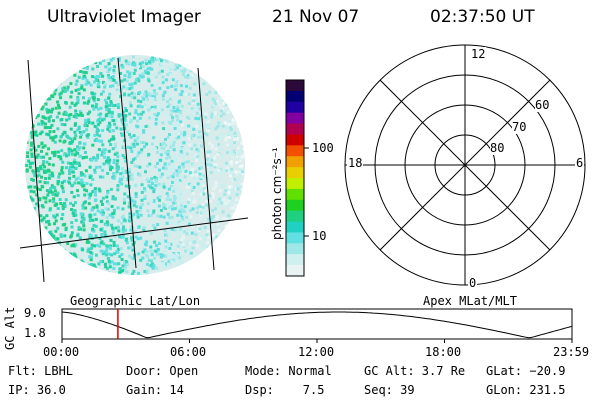 This screenshot has width=600, height=400. What do you see at coordinates (526, 390) in the screenshot?
I see `info-glon: GLon: 231.5` at bounding box center [526, 390].